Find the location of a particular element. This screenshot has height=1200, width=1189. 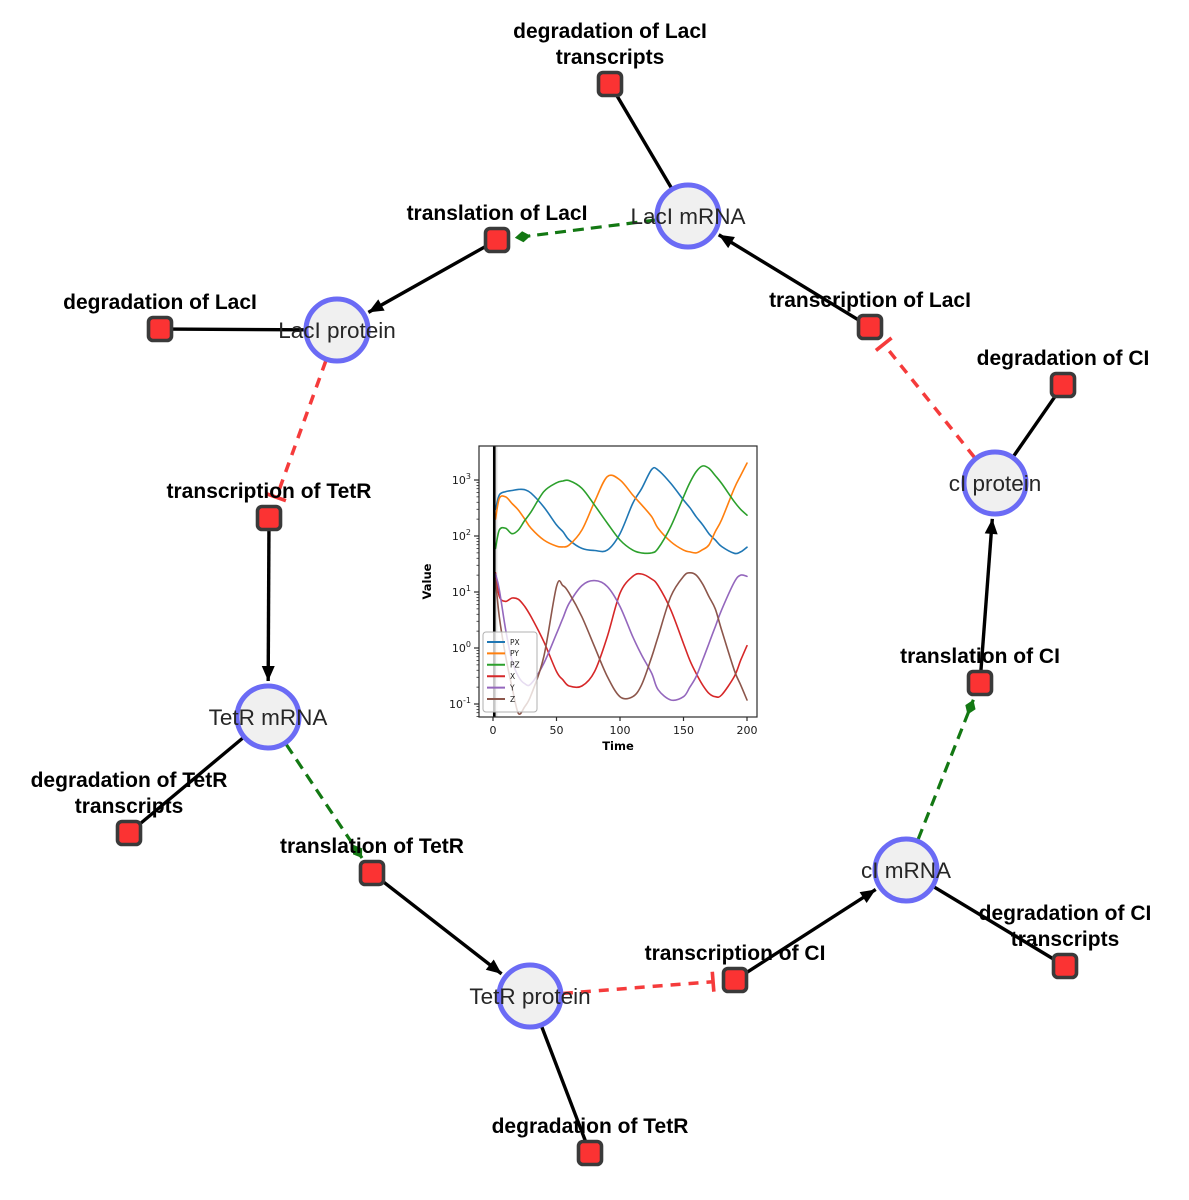

edge-modifier-sp_ci_mrna-rx_tl_ci is located at coordinates (946, 769).